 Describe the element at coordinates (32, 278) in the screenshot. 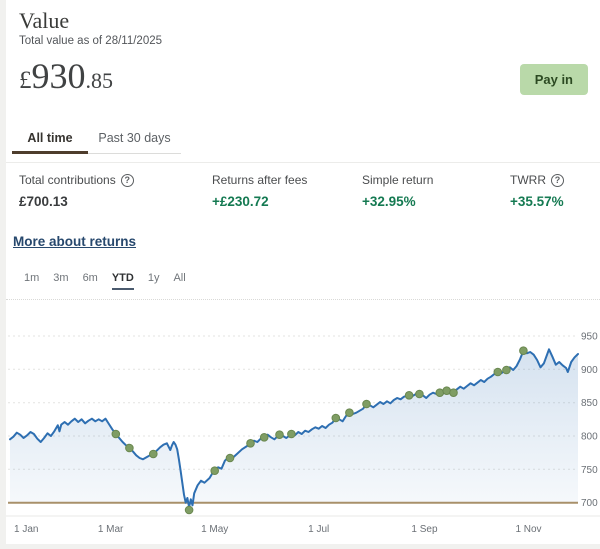

I see `range-1m: 1m` at that location.